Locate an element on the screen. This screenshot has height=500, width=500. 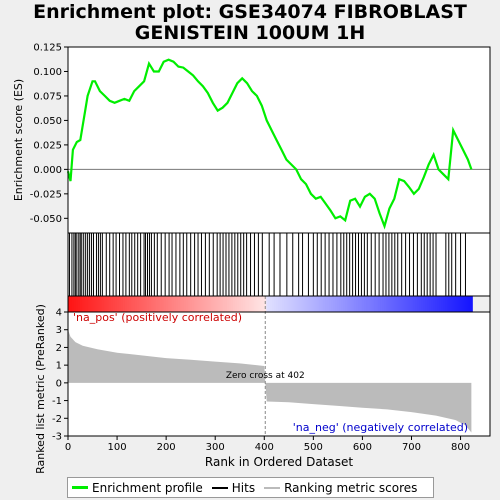
legend-item-metric: Ranking metric scores is located at coordinates (340, 488).